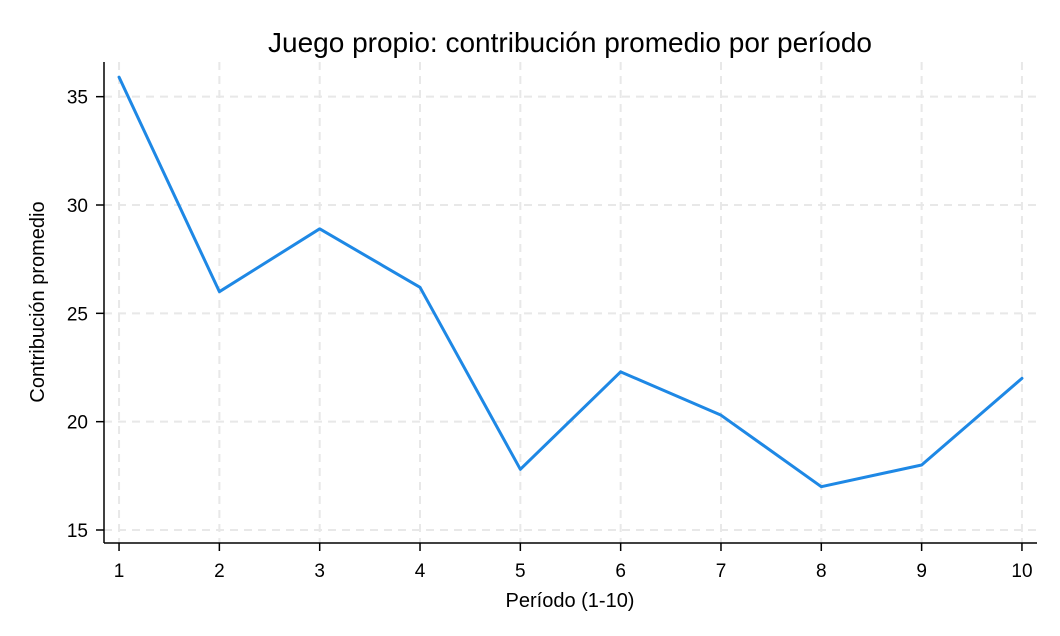 The image size is (1060, 636). Describe the element at coordinates (420, 571) in the screenshot. I see `x-tick-label-4: 4` at that location.